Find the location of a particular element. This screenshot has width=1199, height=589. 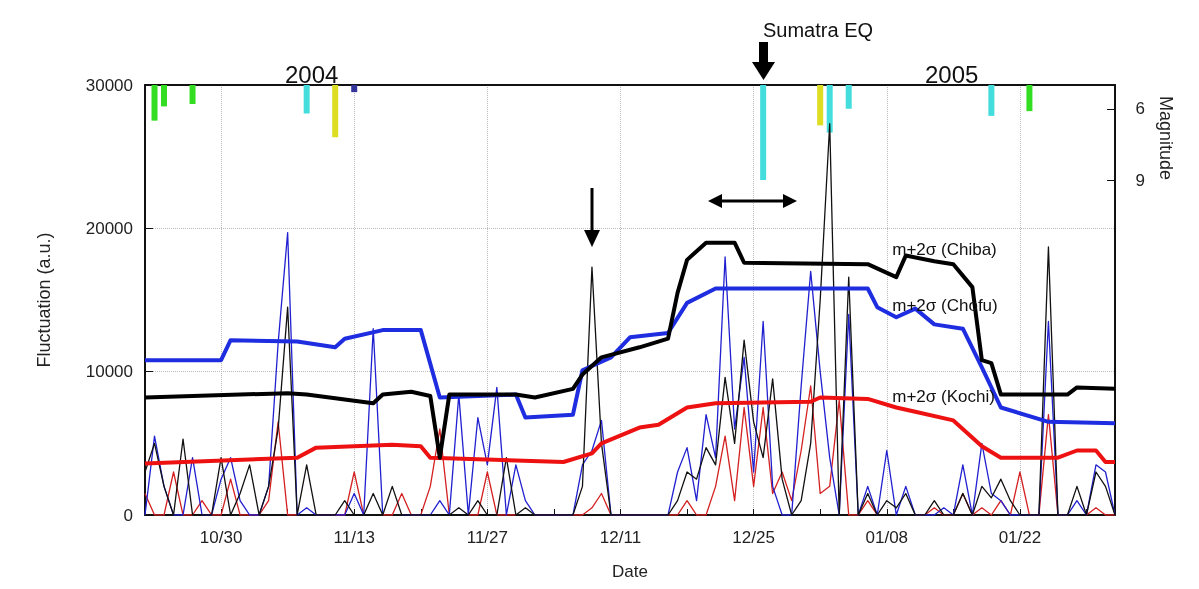

y-tick-label: 0 is located at coordinates (128, 515).